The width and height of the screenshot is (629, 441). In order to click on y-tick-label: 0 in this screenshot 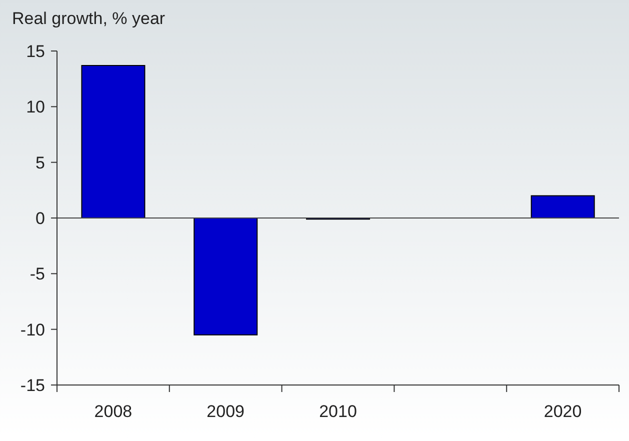, I will do `click(40, 218)`.